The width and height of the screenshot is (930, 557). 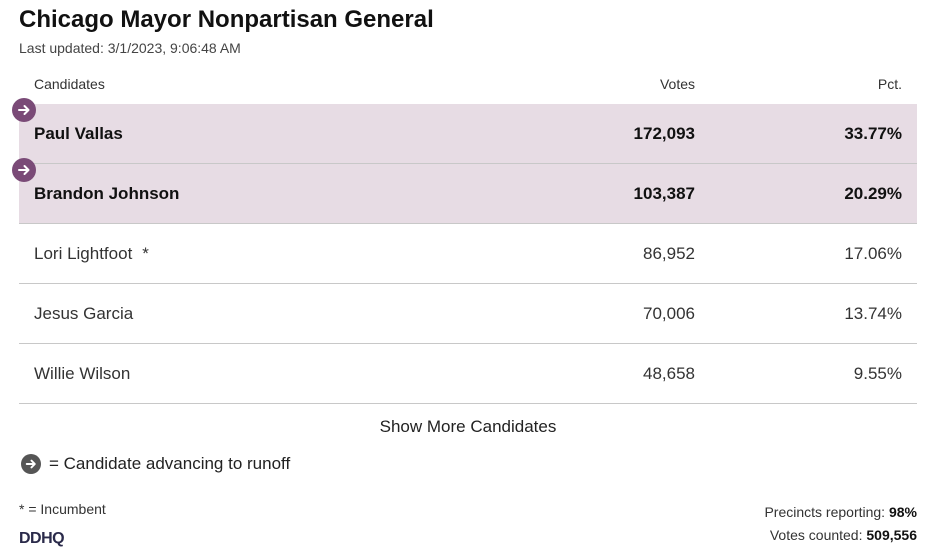 I want to click on candidate-pct: 9.55%, so click(x=877, y=373).